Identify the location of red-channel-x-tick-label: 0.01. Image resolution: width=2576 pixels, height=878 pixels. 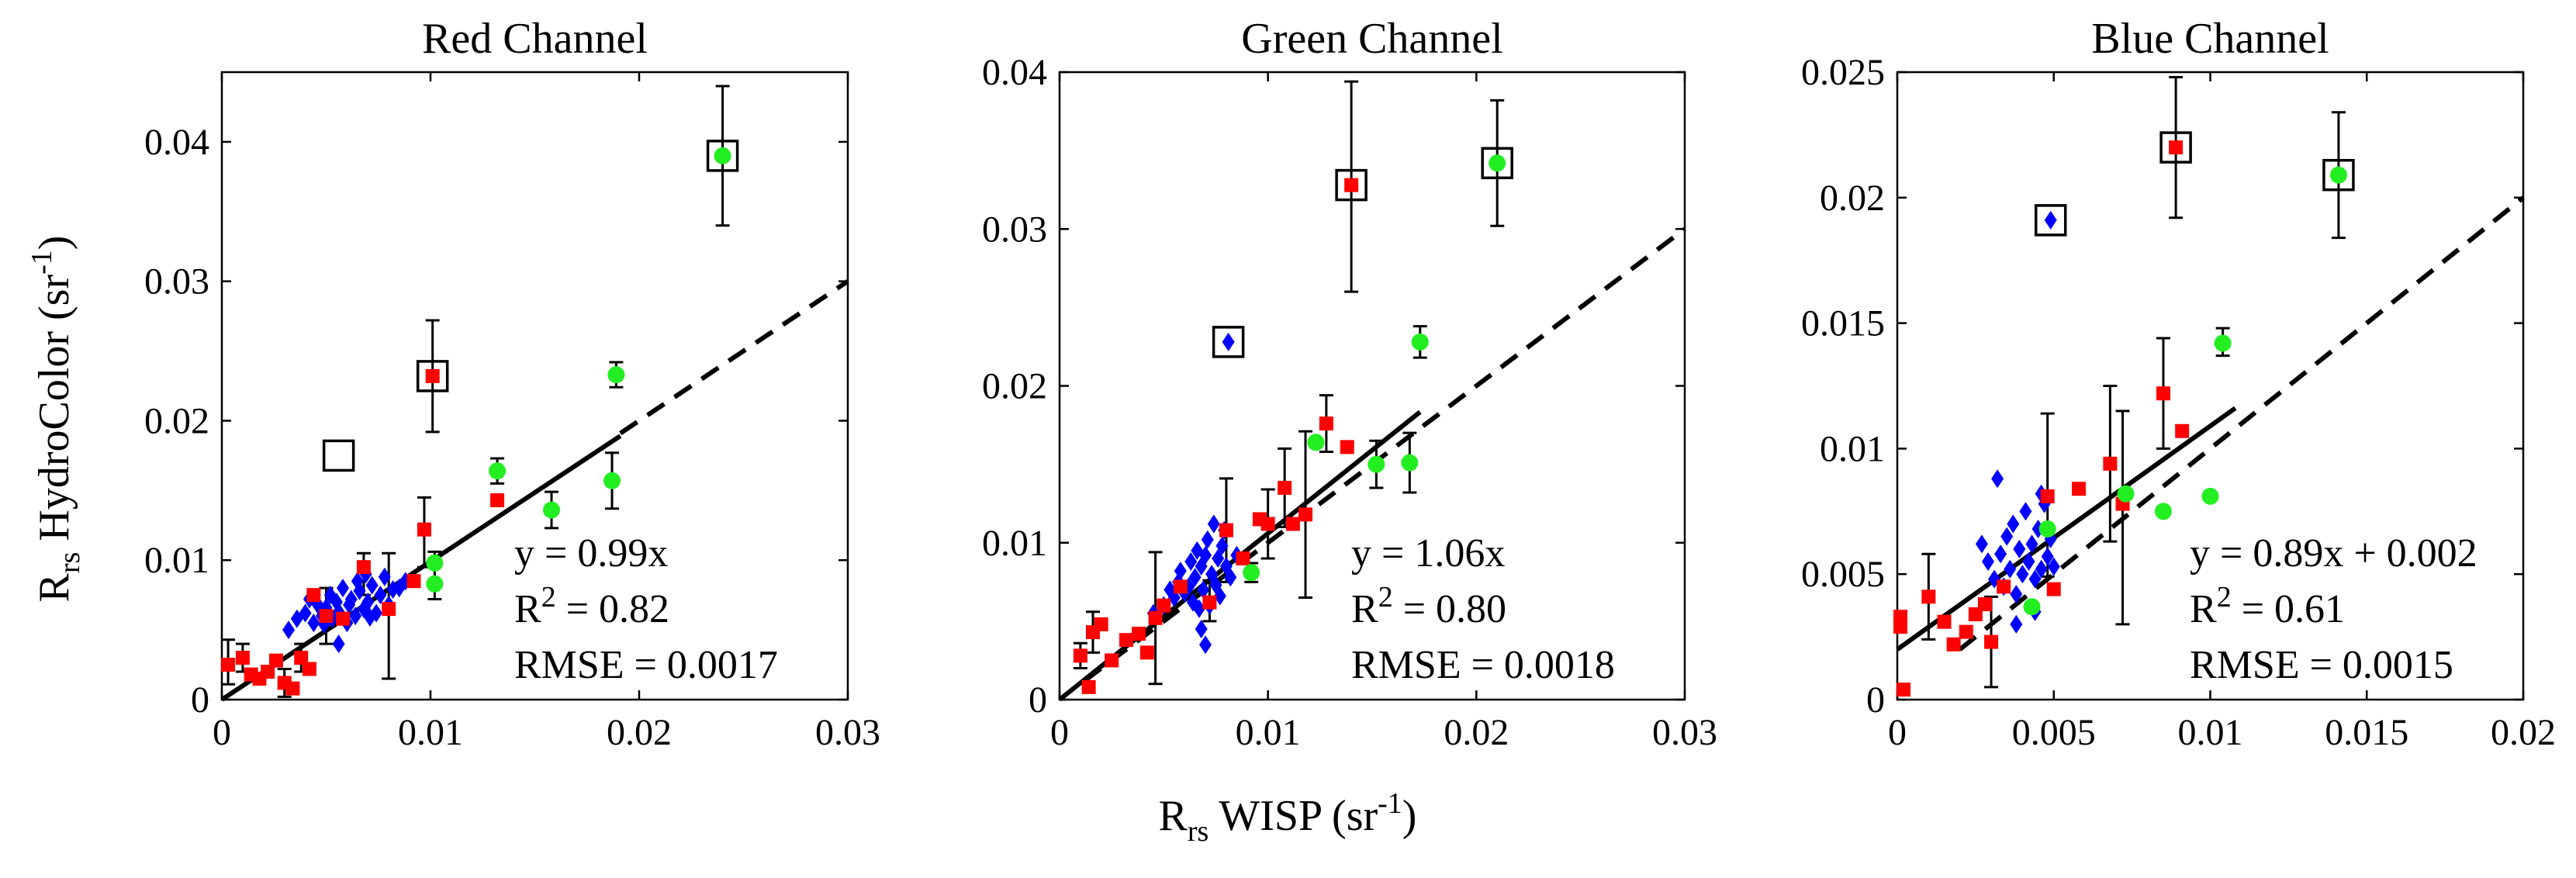
(430, 732).